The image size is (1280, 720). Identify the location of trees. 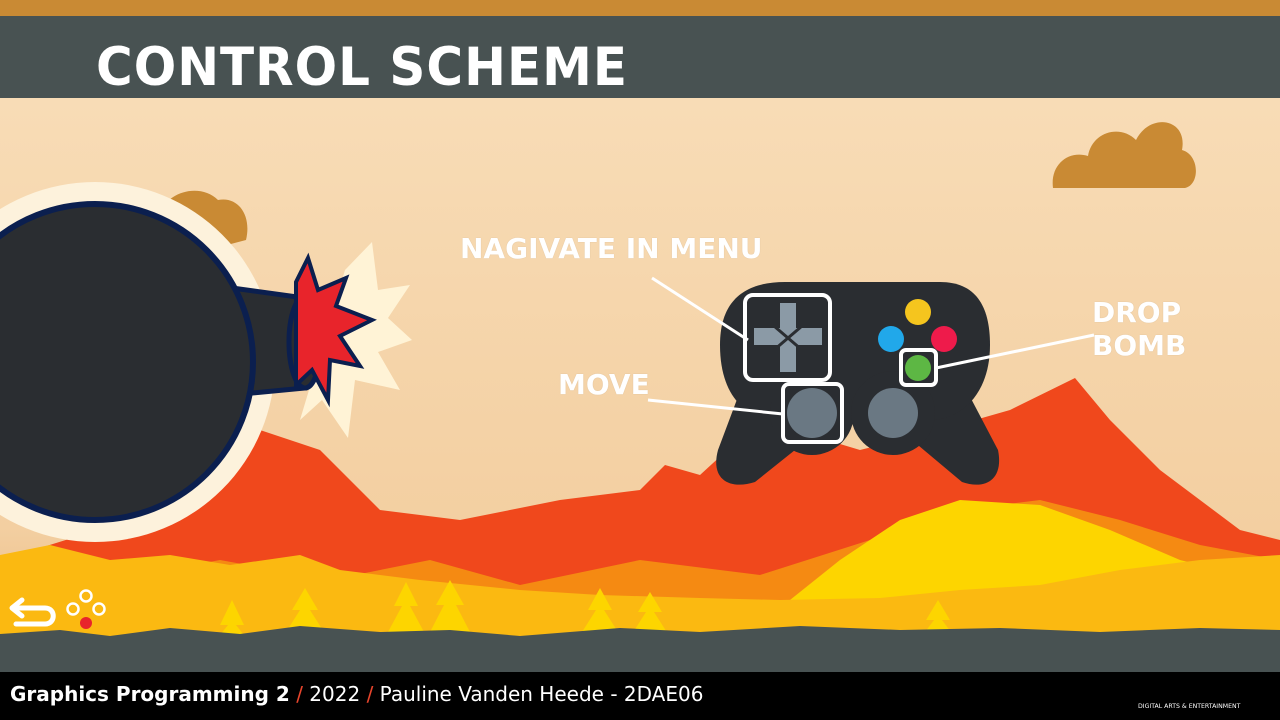
(585, 610).